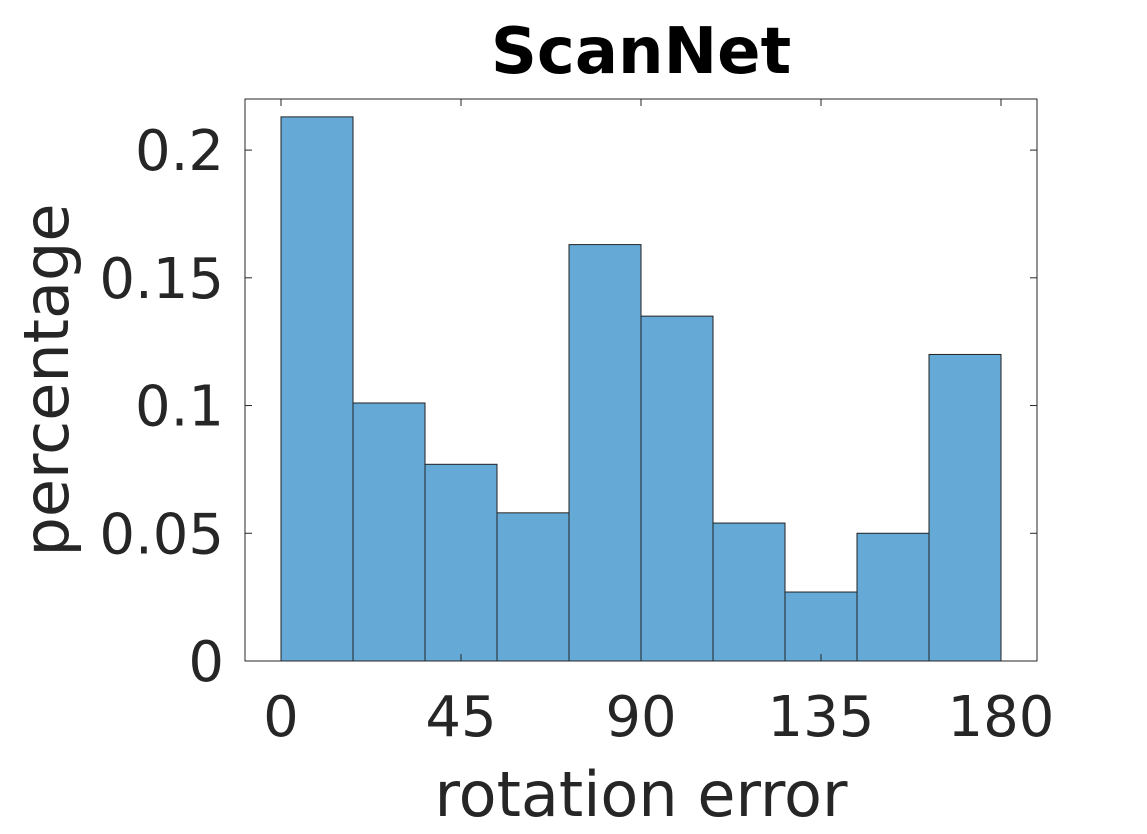  What do you see at coordinates (821, 717) in the screenshot?
I see `x-tick-label: 135` at bounding box center [821, 717].